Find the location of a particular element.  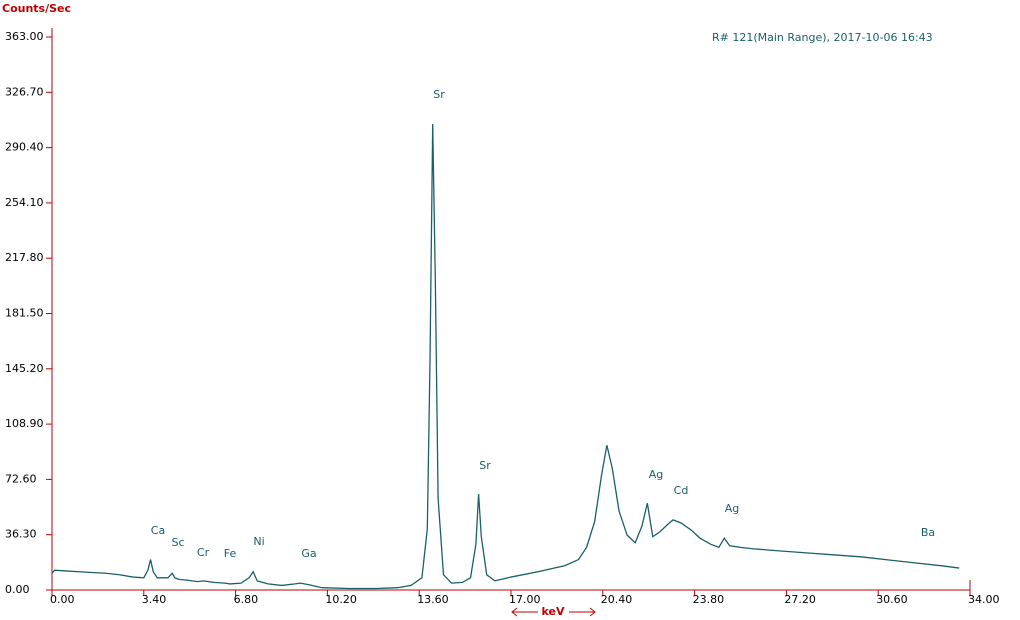

x-tick-label: 23.80 is located at coordinates (709, 599).